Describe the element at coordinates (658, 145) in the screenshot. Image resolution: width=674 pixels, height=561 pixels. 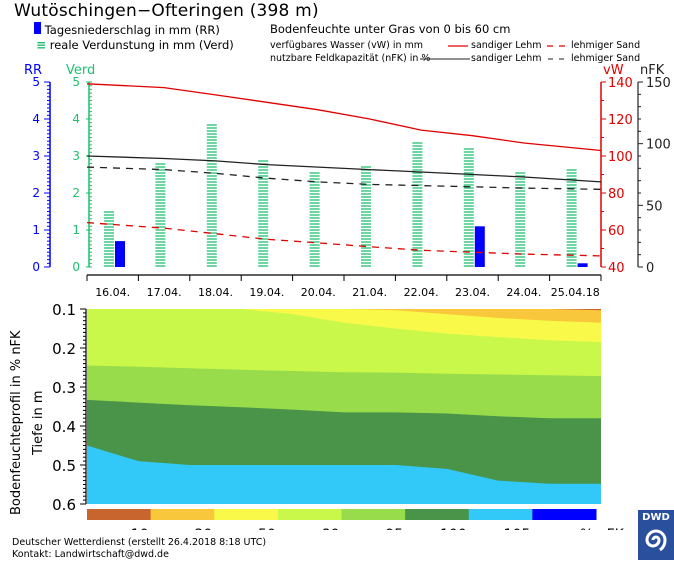
I see `nfk-tick-label: 100` at that location.